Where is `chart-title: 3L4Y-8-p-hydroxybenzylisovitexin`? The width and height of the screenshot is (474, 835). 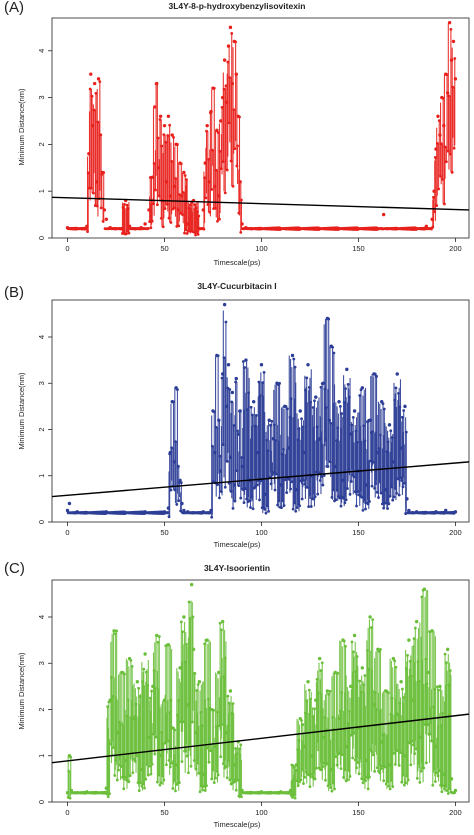 chart-title: 3L4Y-8-p-hydroxybenzylisovitexin is located at coordinates (237, 6).